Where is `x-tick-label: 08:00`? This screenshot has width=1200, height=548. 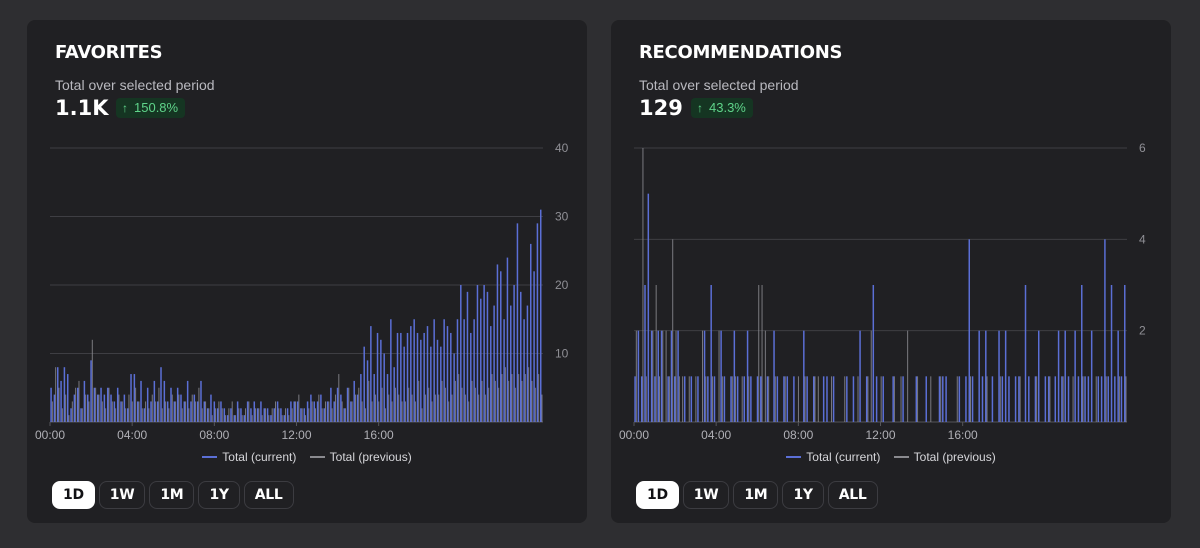 x-tick-label: 08:00 is located at coordinates (798, 435).